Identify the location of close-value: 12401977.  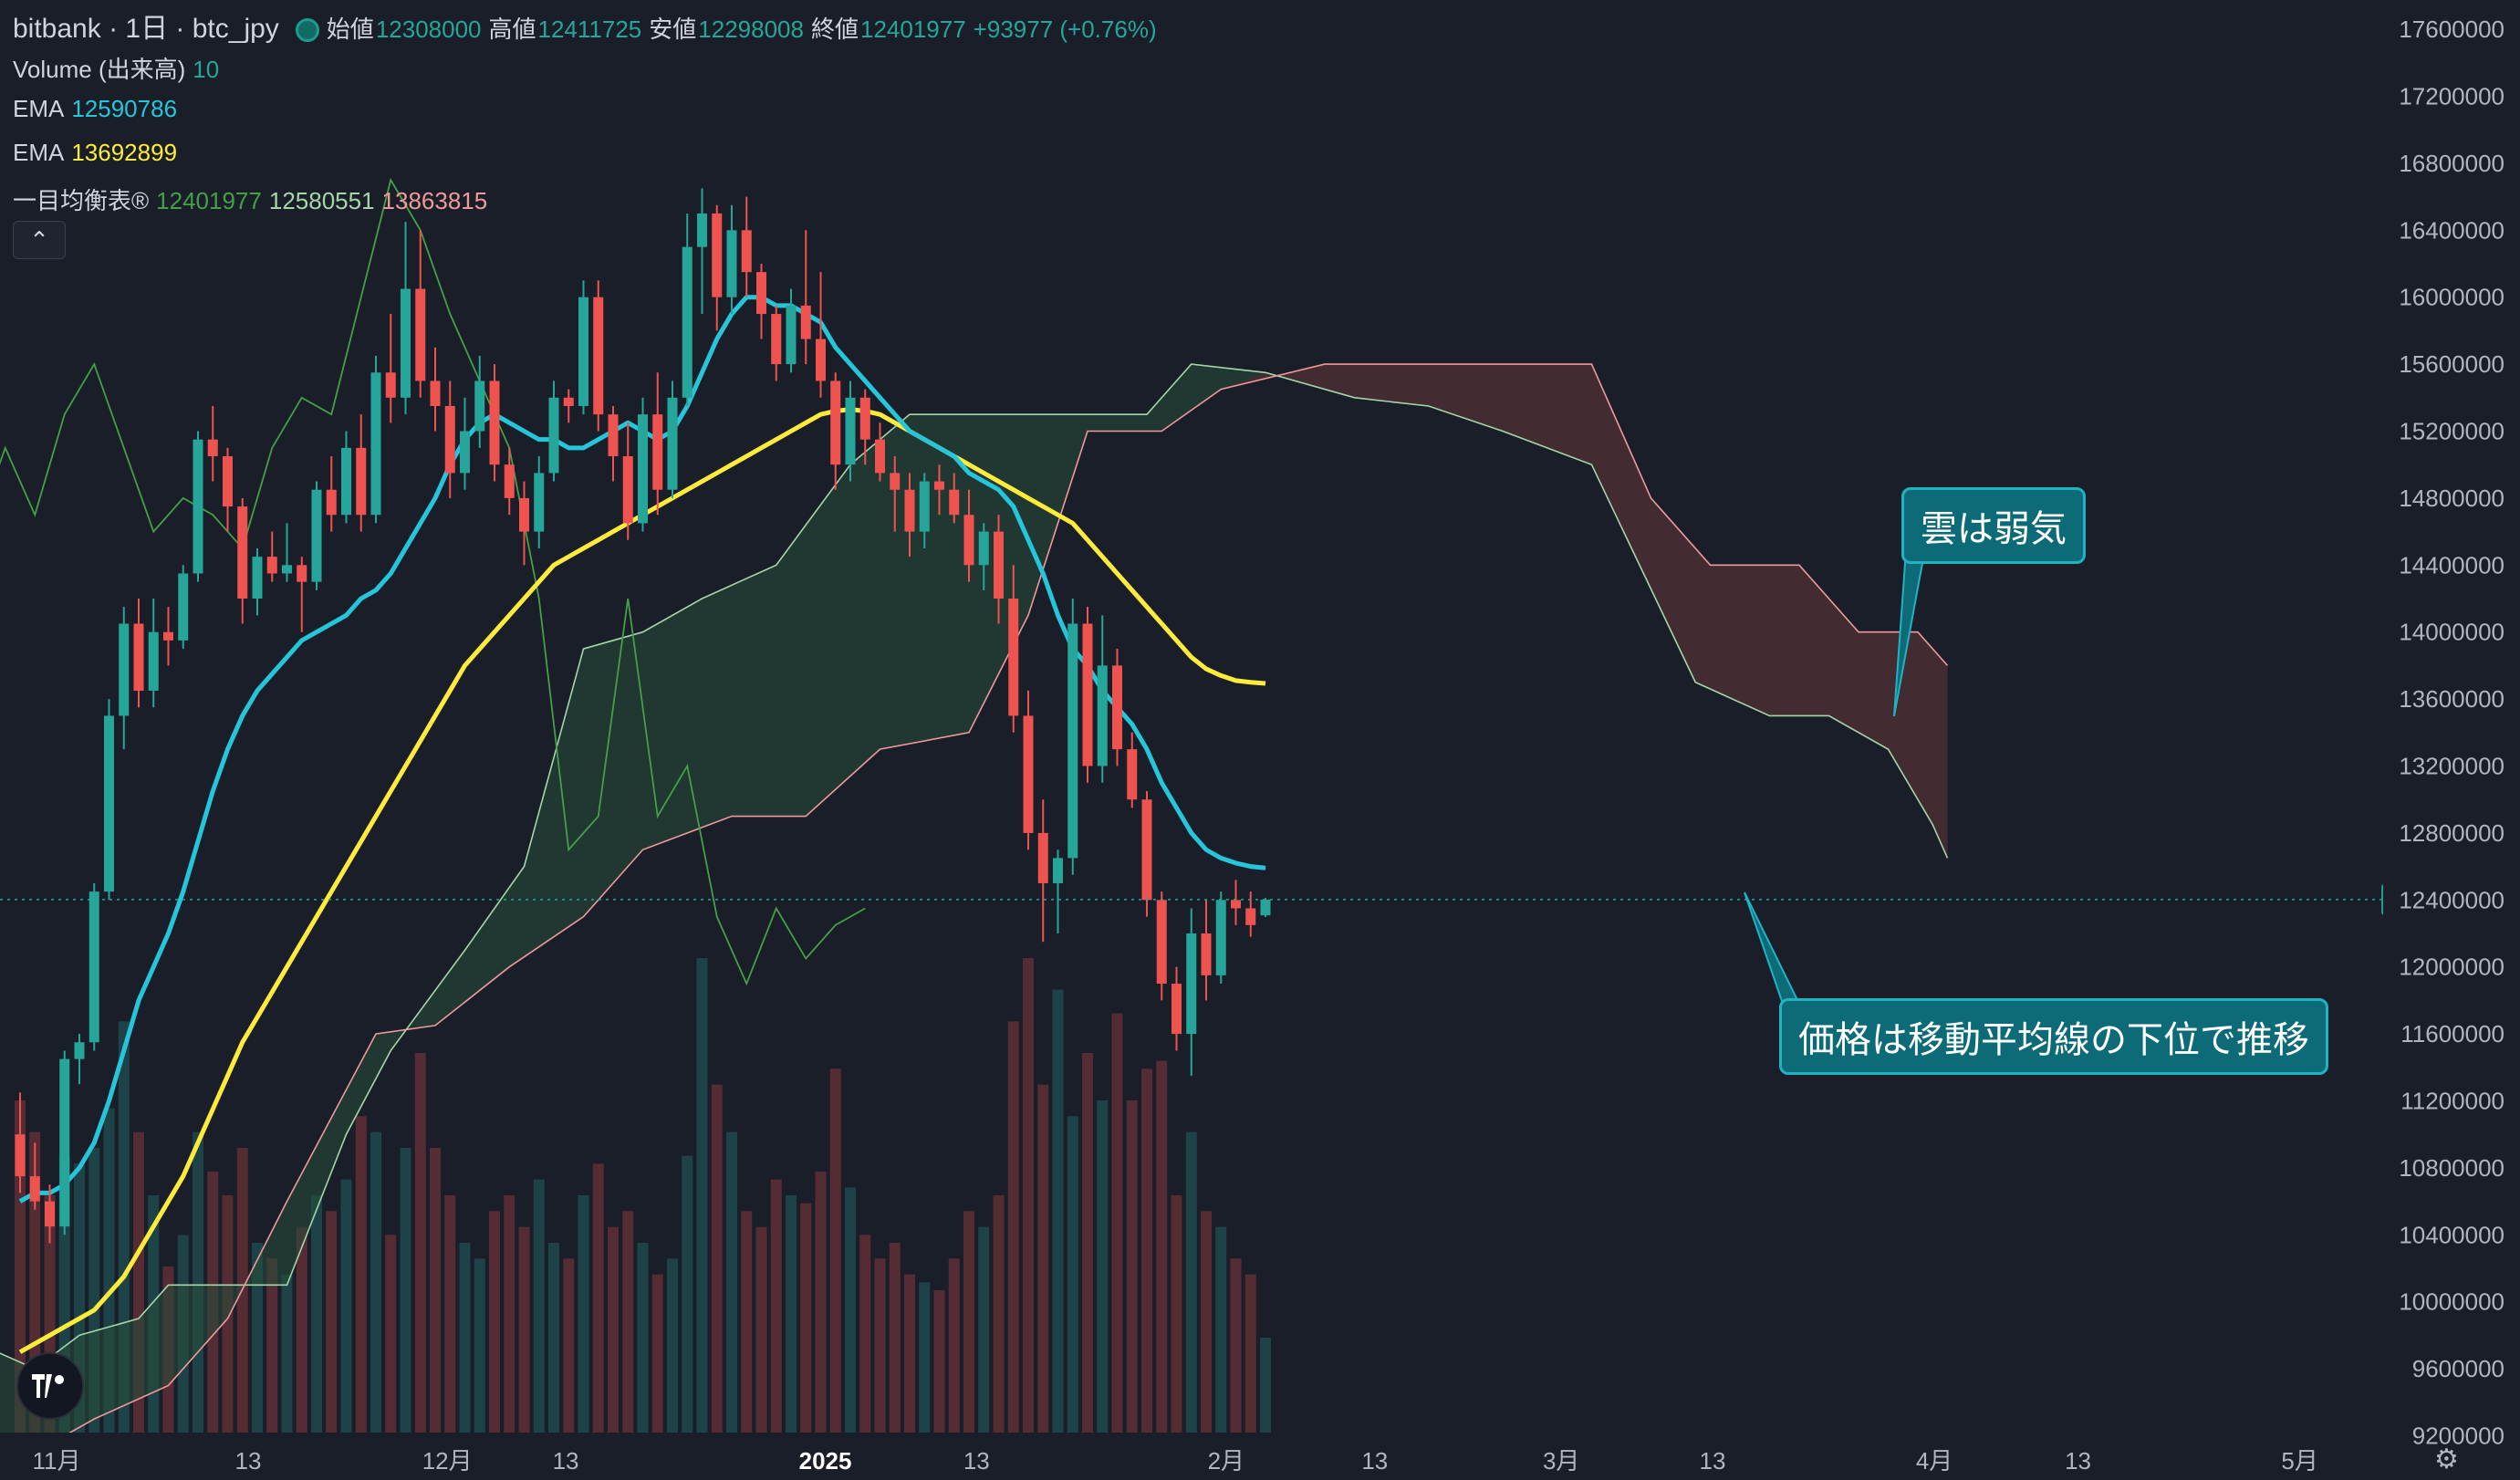
(912, 30).